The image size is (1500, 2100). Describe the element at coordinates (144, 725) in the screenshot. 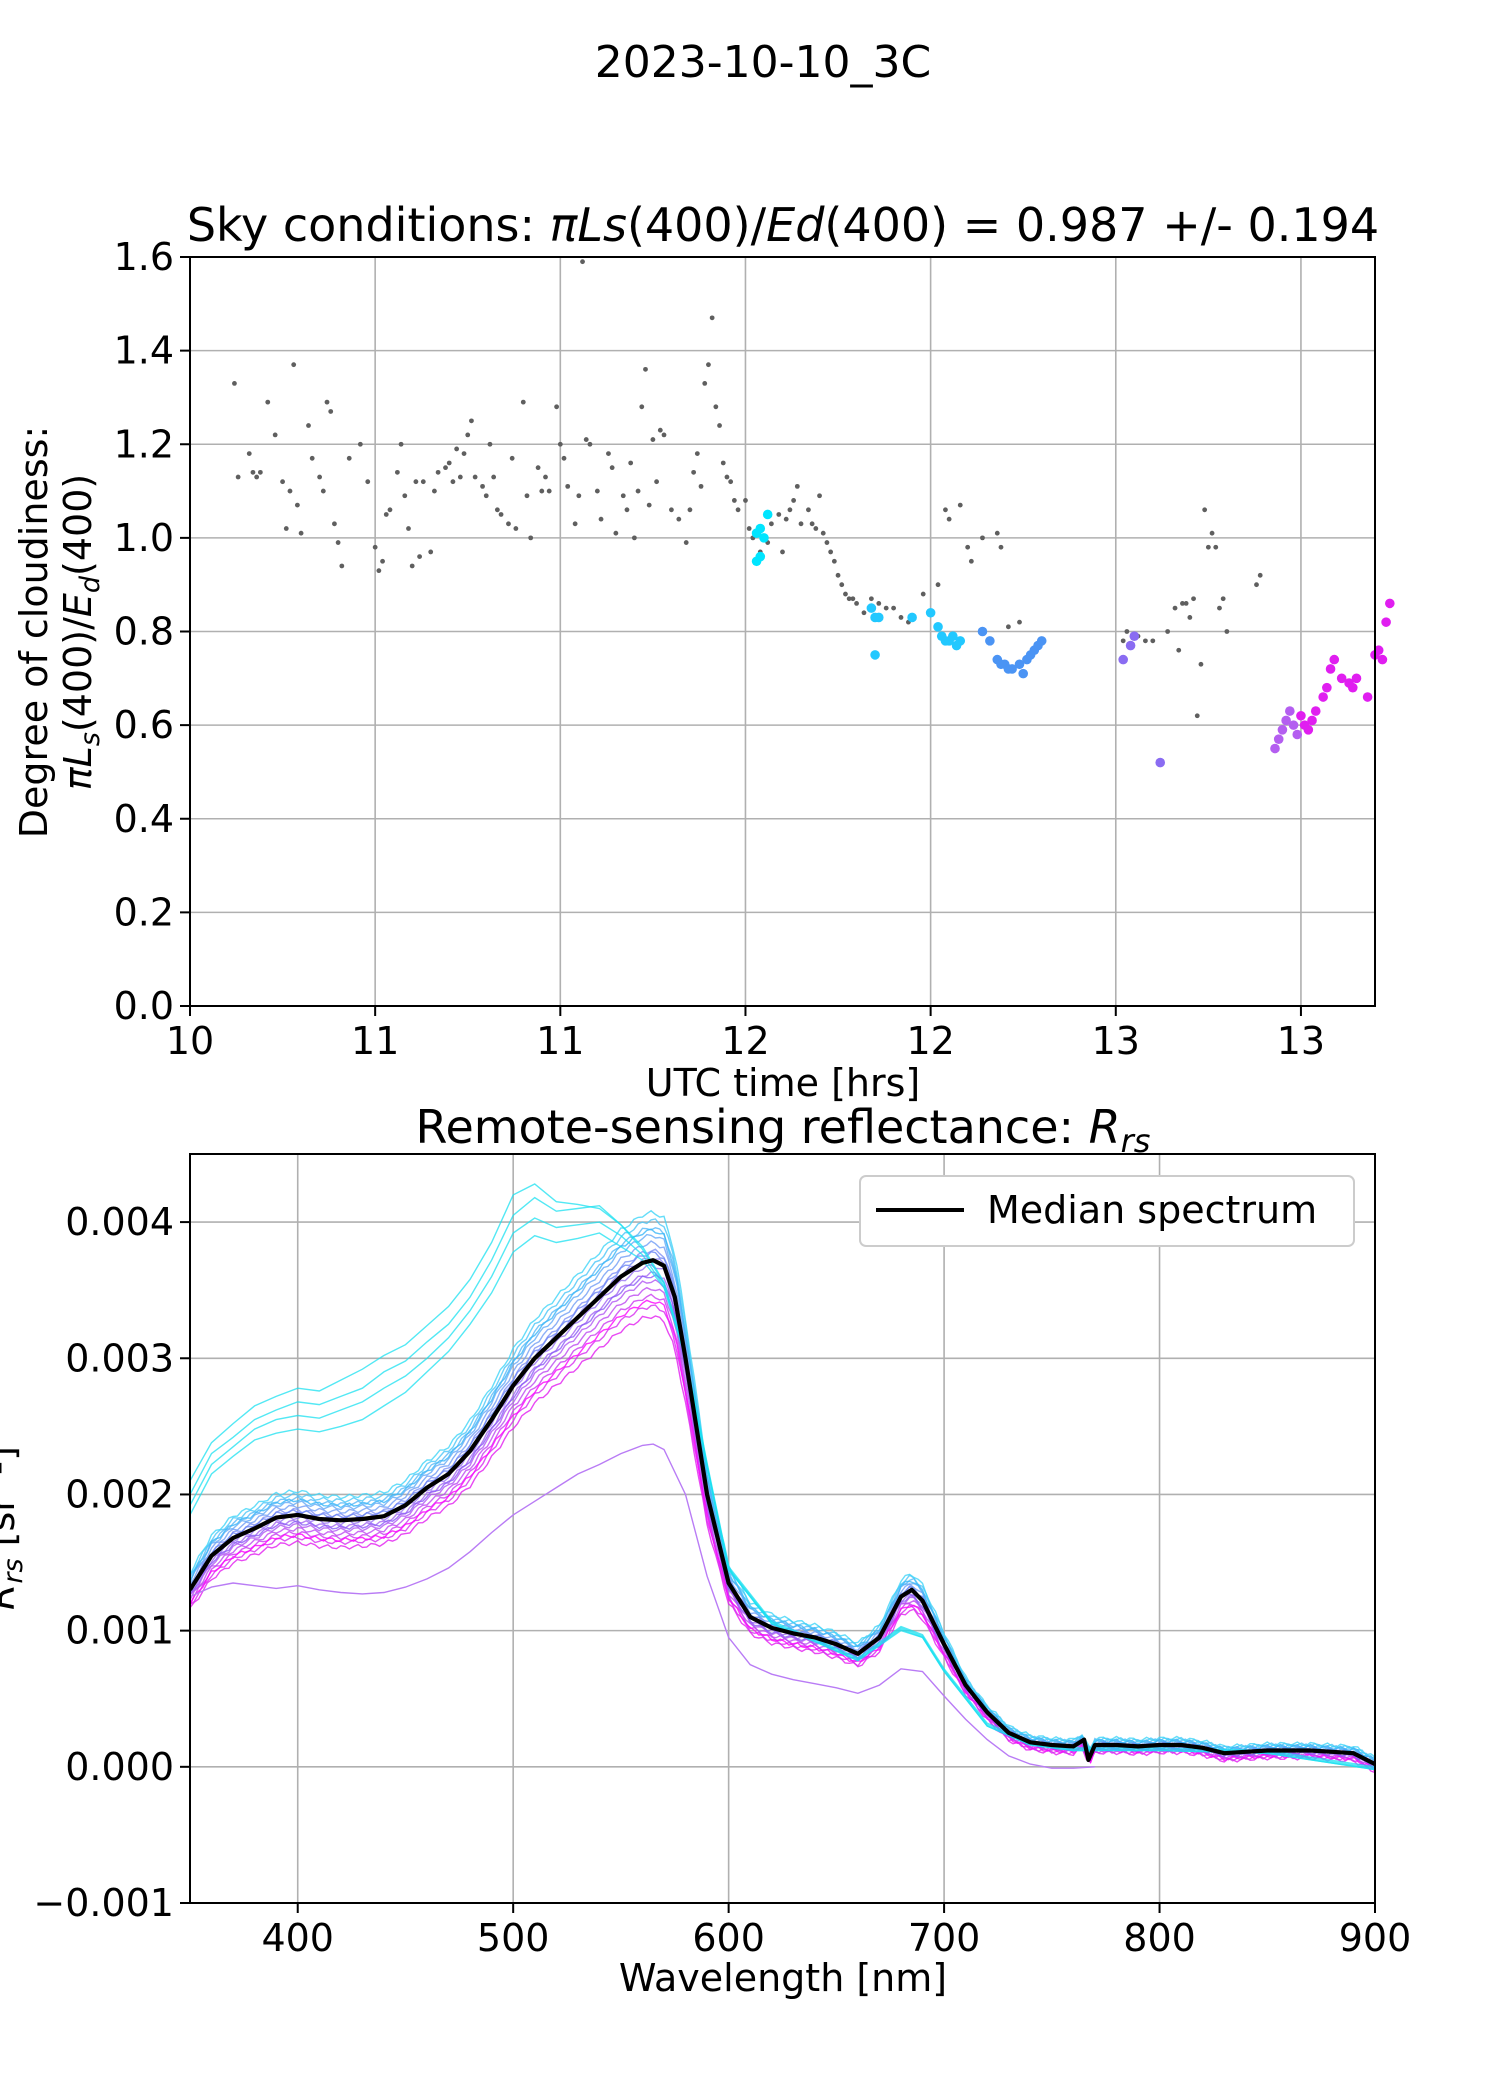

I see `sky-y-tick-label: 0.6` at that location.